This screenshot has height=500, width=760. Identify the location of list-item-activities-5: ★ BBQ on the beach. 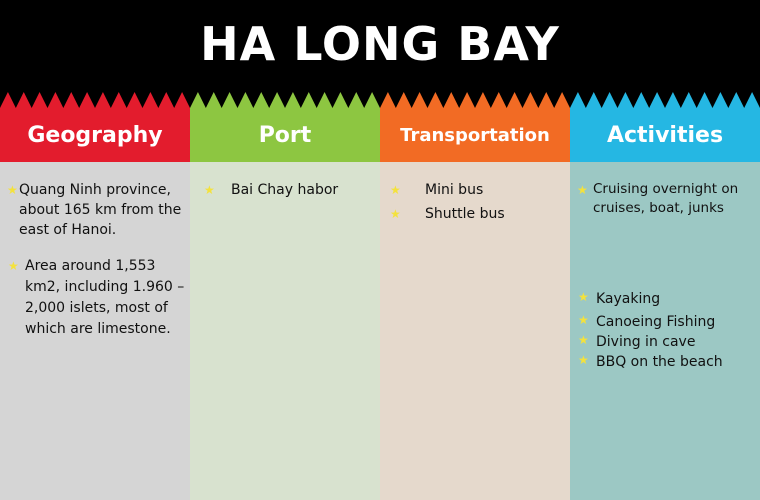
(667, 362).